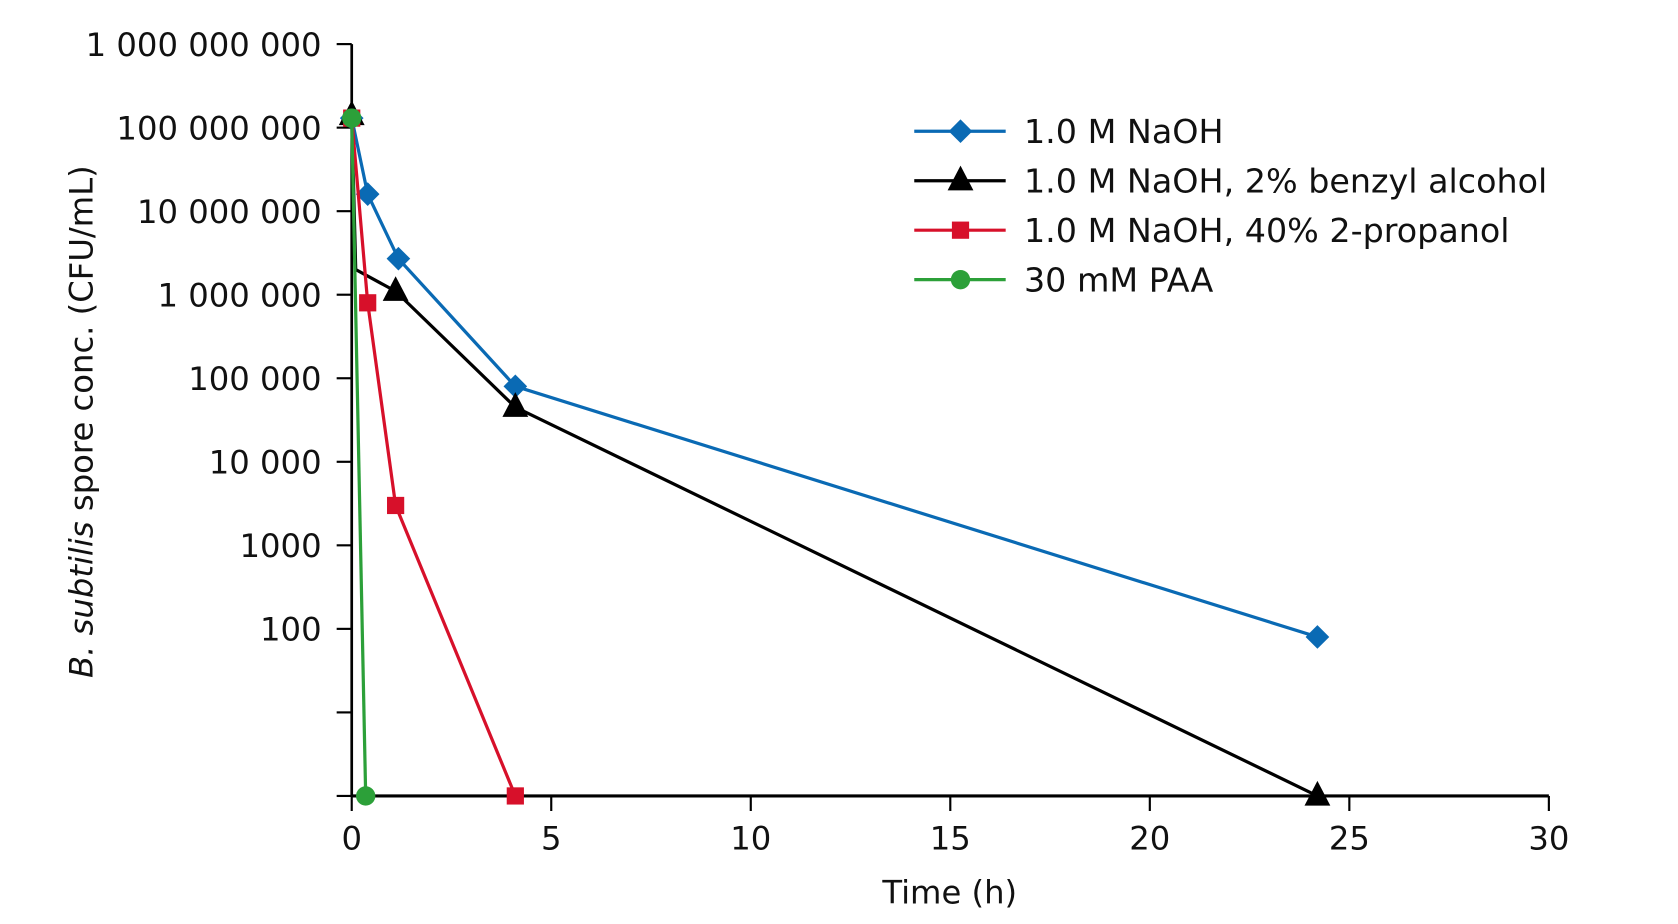 The height and width of the screenshot is (924, 1678). Describe the element at coordinates (239, 296) in the screenshot. I see `y-tick-label: 1 000 000` at that location.